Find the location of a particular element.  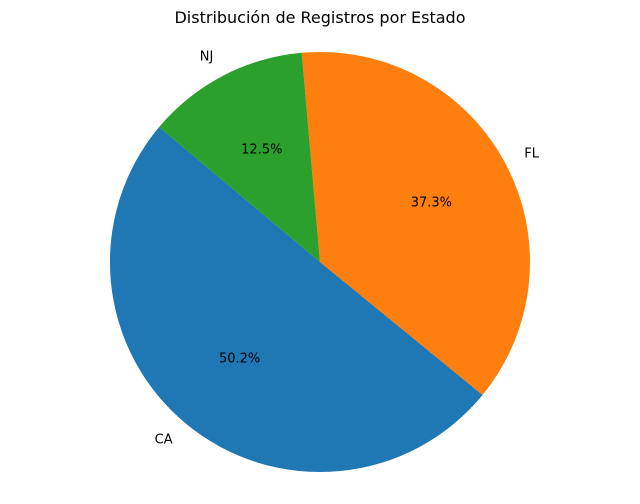

chart-title: Distribución de Registros por Estado is located at coordinates (319, 17).